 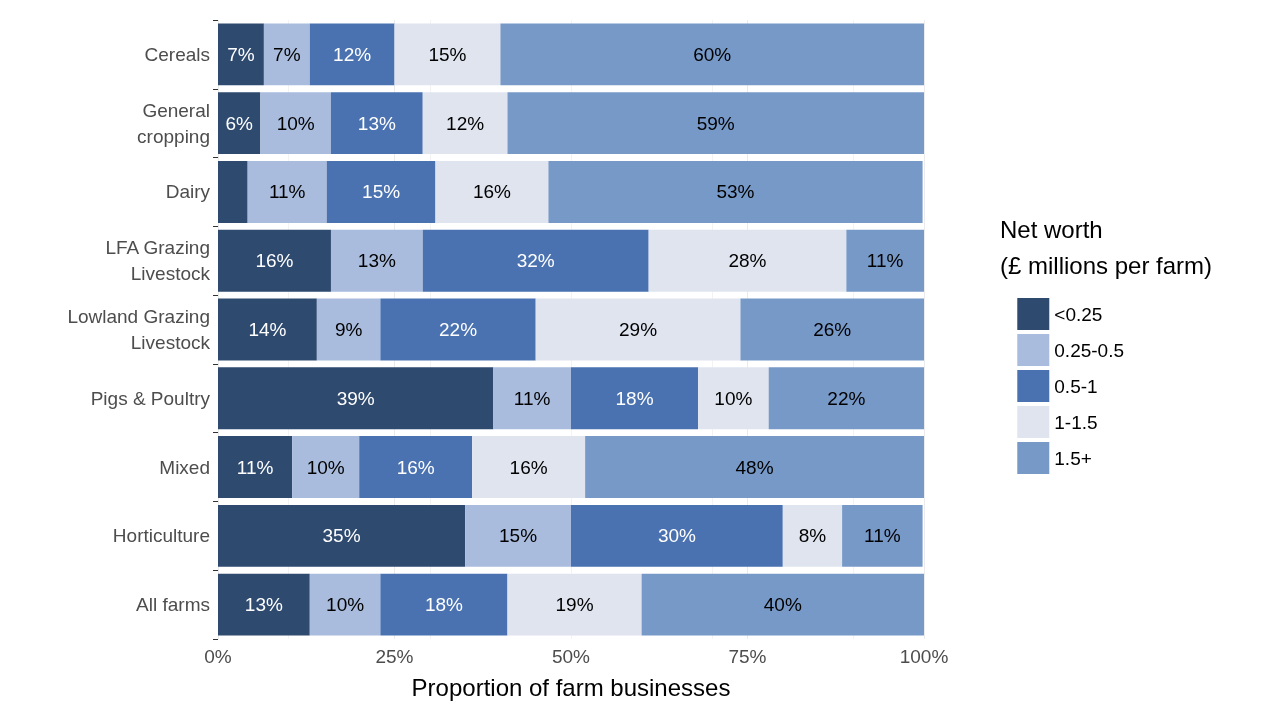 I want to click on data-label: 40%, so click(x=782, y=605).